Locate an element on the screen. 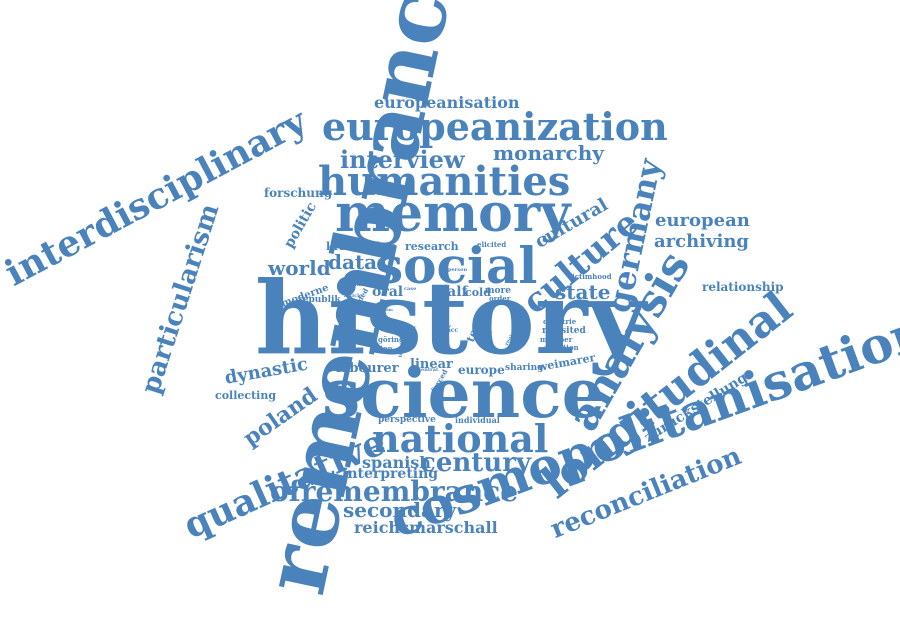 This screenshot has height=627, width=900. word-humanities: humanities is located at coordinates (444, 181).